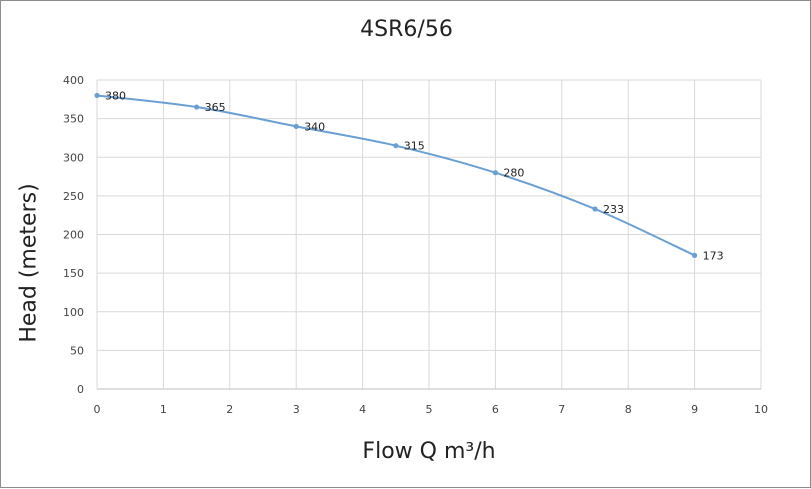  Describe the element at coordinates (513, 173) in the screenshot. I see `data-label: 280` at that location.